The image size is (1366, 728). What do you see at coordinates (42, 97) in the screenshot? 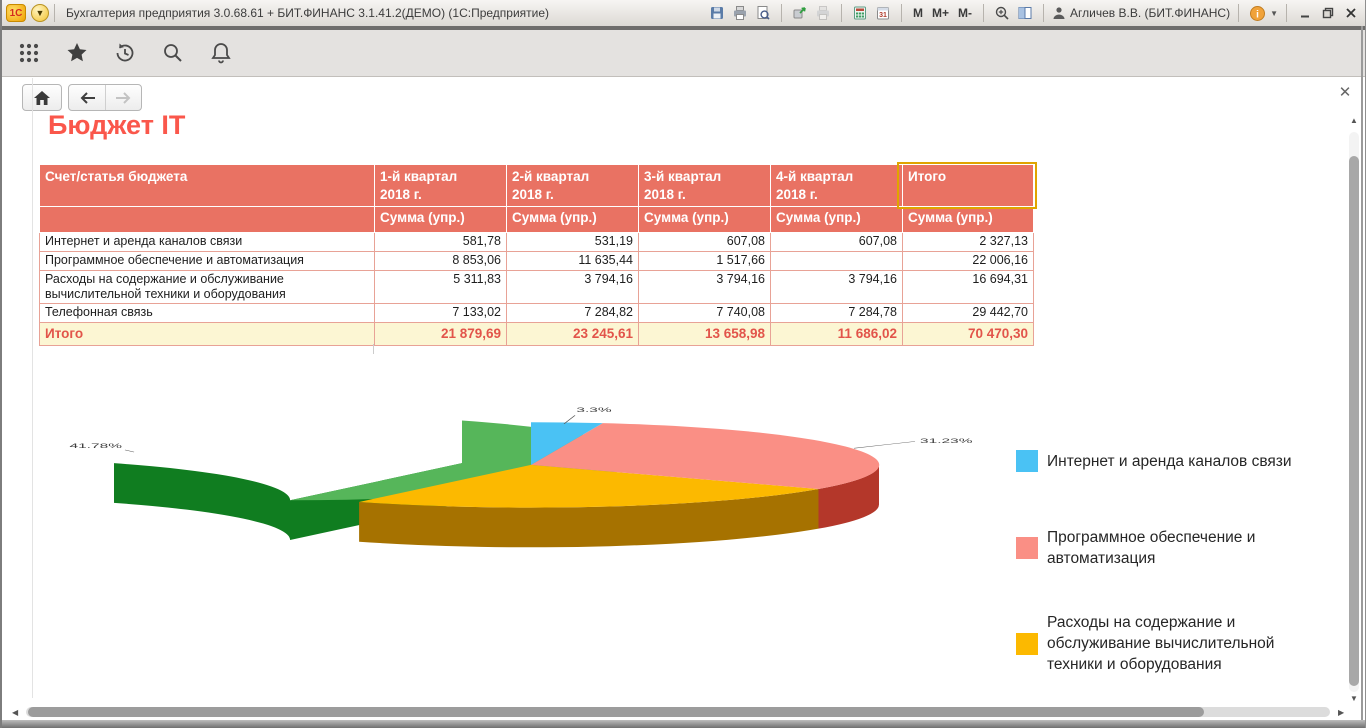
I see `home-button` at bounding box center [42, 97].